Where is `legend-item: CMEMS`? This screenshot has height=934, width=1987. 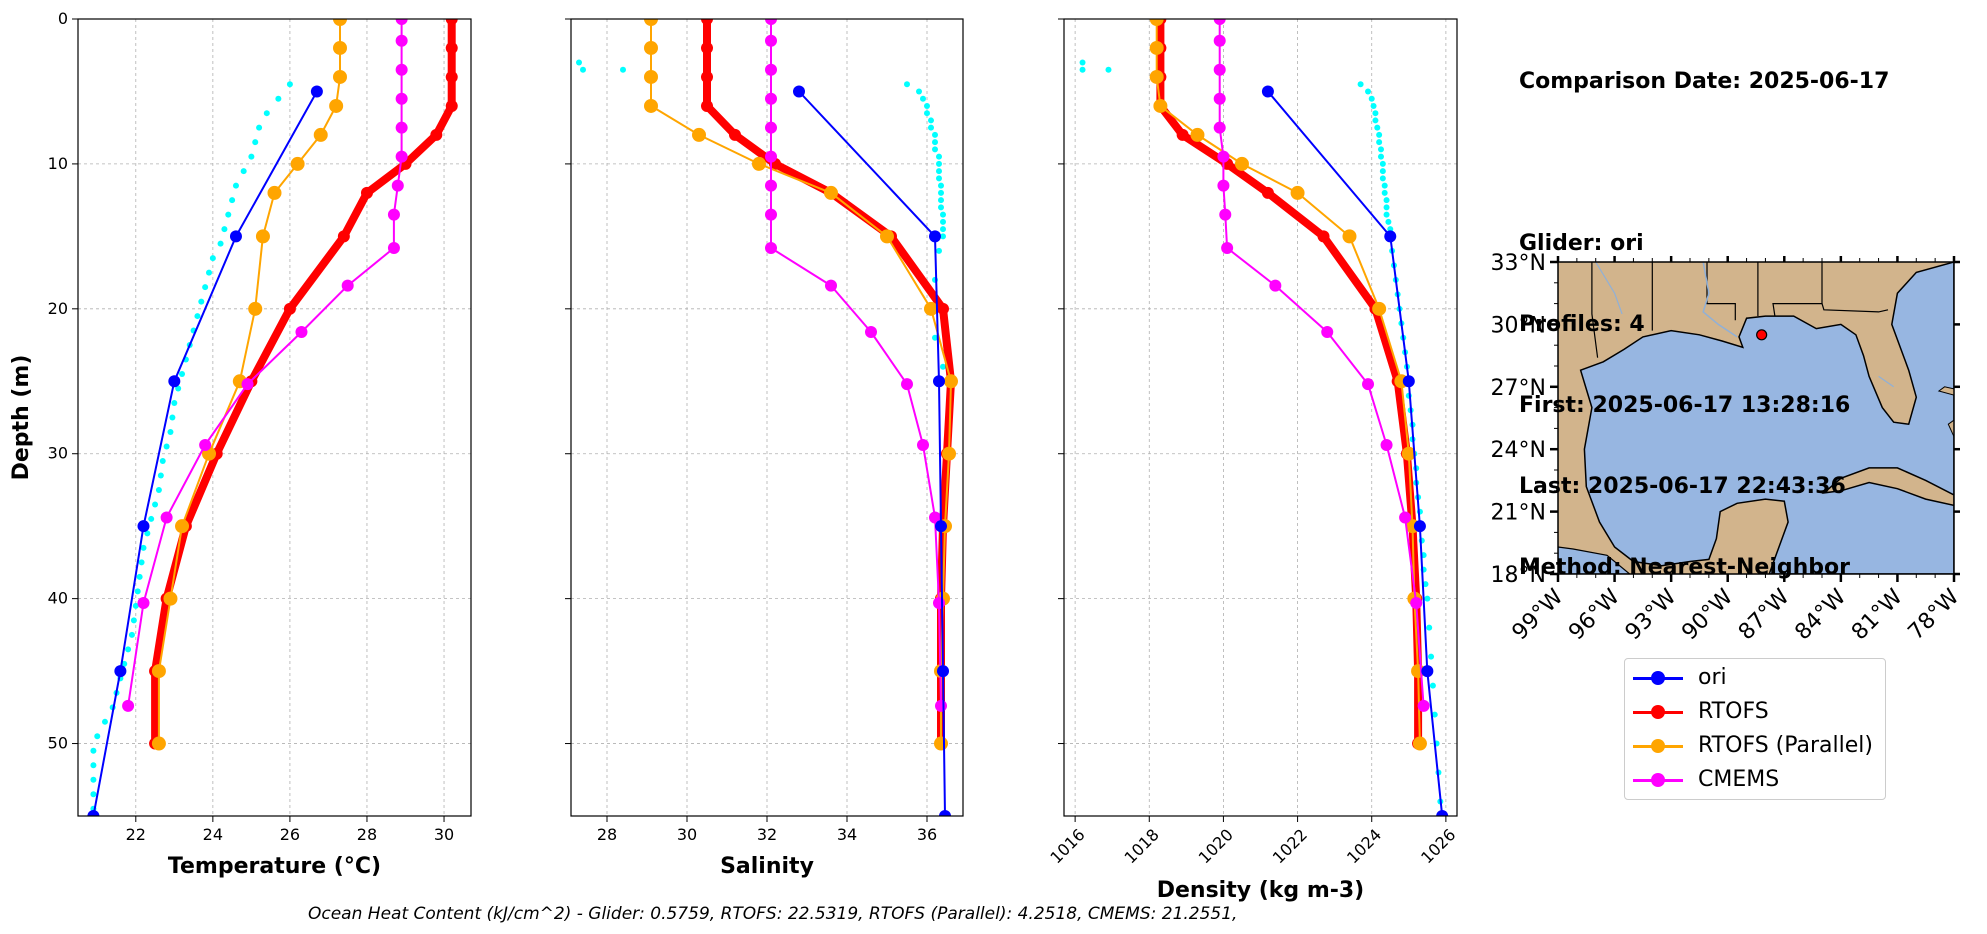
legend-item: CMEMS is located at coordinates (1755, 780).